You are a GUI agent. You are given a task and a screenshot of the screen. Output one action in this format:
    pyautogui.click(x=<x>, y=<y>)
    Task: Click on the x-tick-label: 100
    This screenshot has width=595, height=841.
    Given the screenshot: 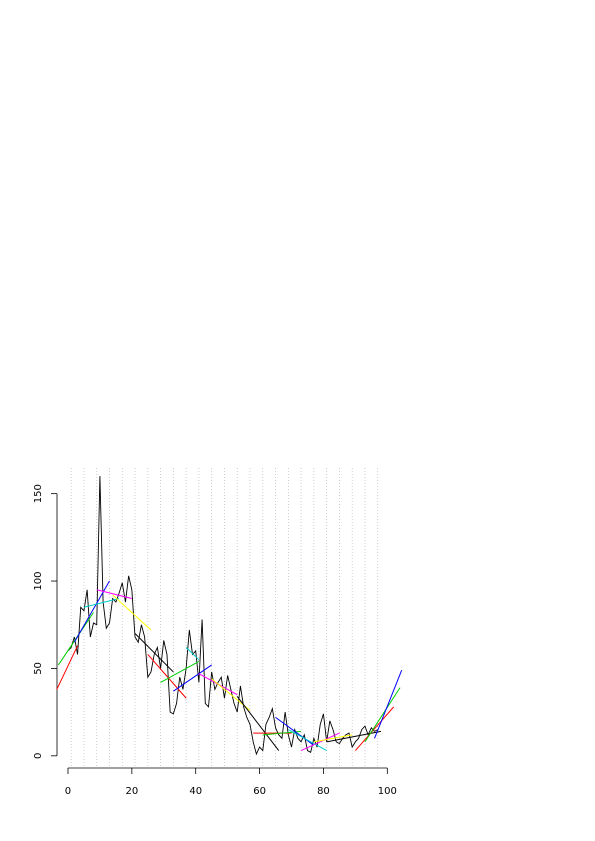 What is the action you would take?
    pyautogui.click(x=387, y=791)
    